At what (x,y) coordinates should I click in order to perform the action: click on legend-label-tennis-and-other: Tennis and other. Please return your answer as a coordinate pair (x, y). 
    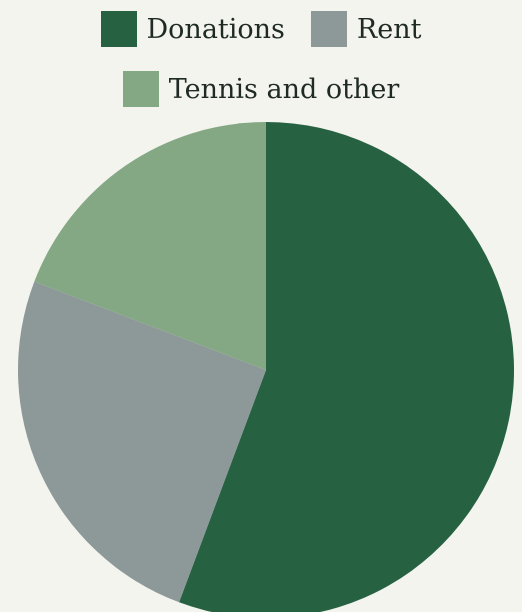
    Looking at the image, I should click on (284, 89).